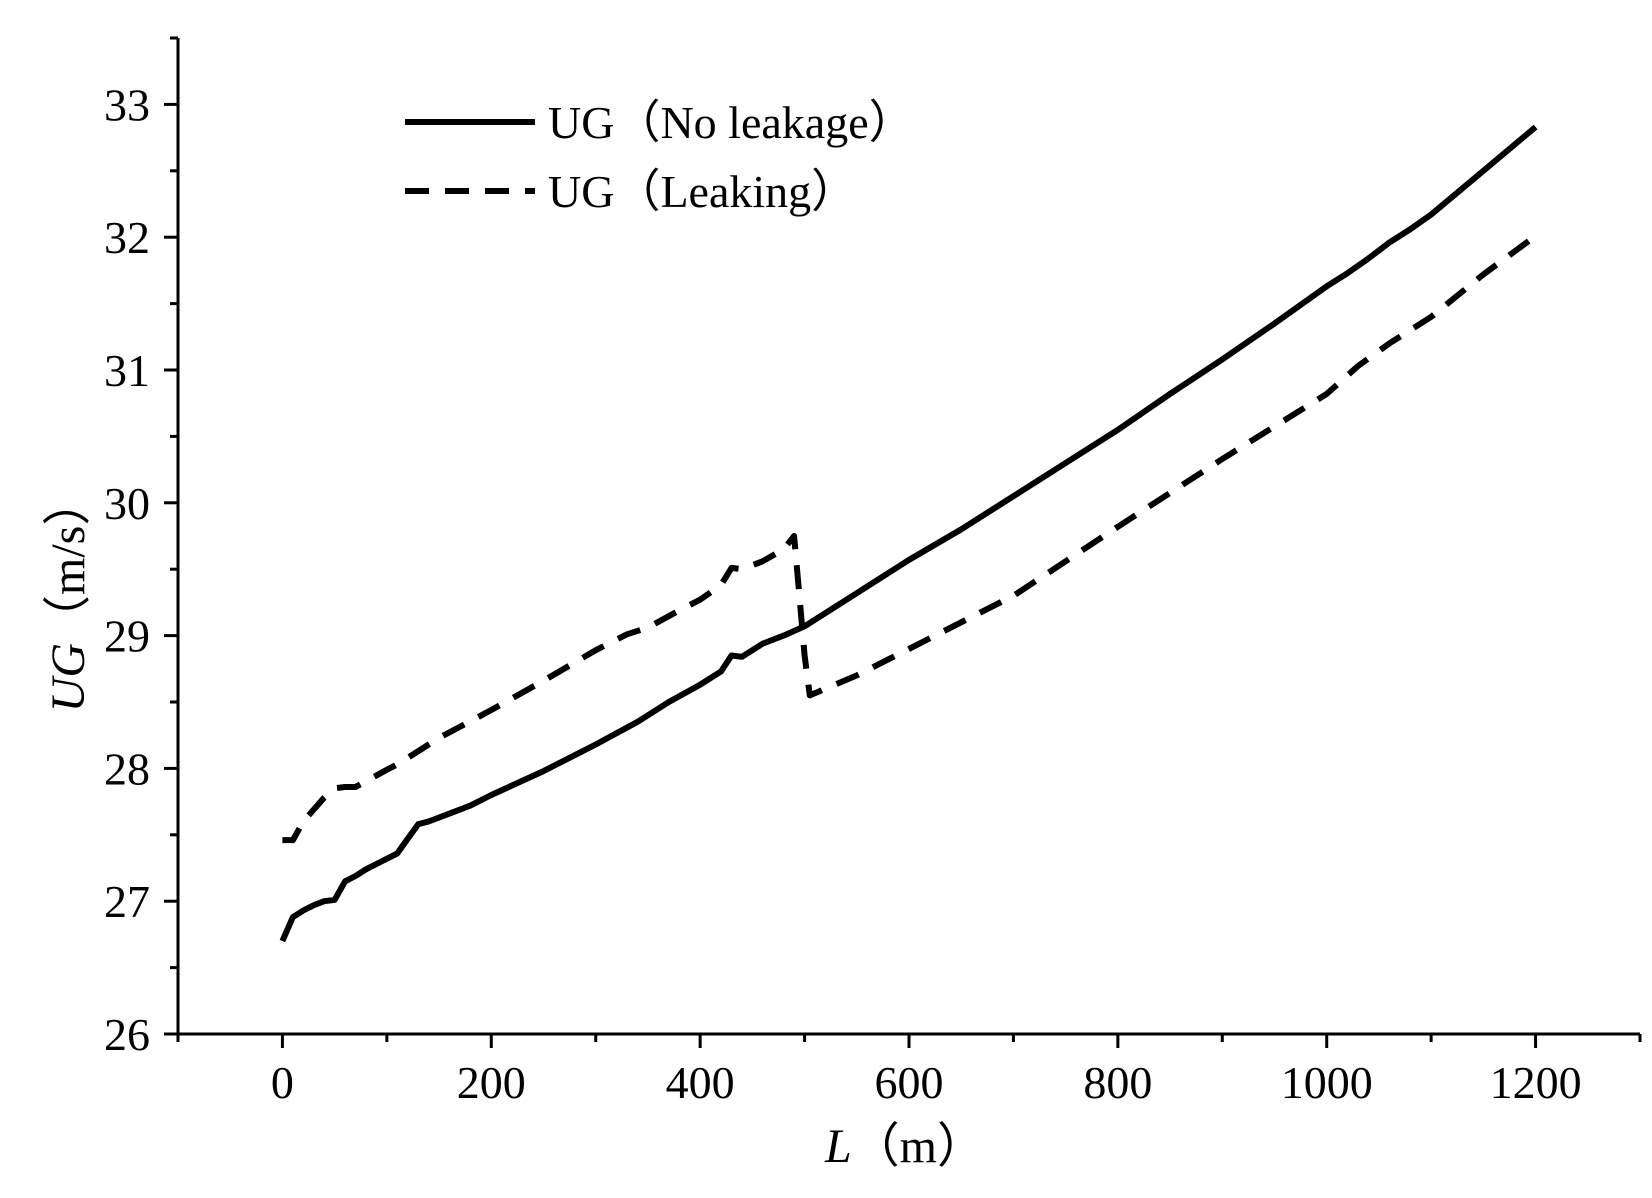 This screenshot has width=1652, height=1198. I want to click on x-tick-label: 200, so click(491, 1082).